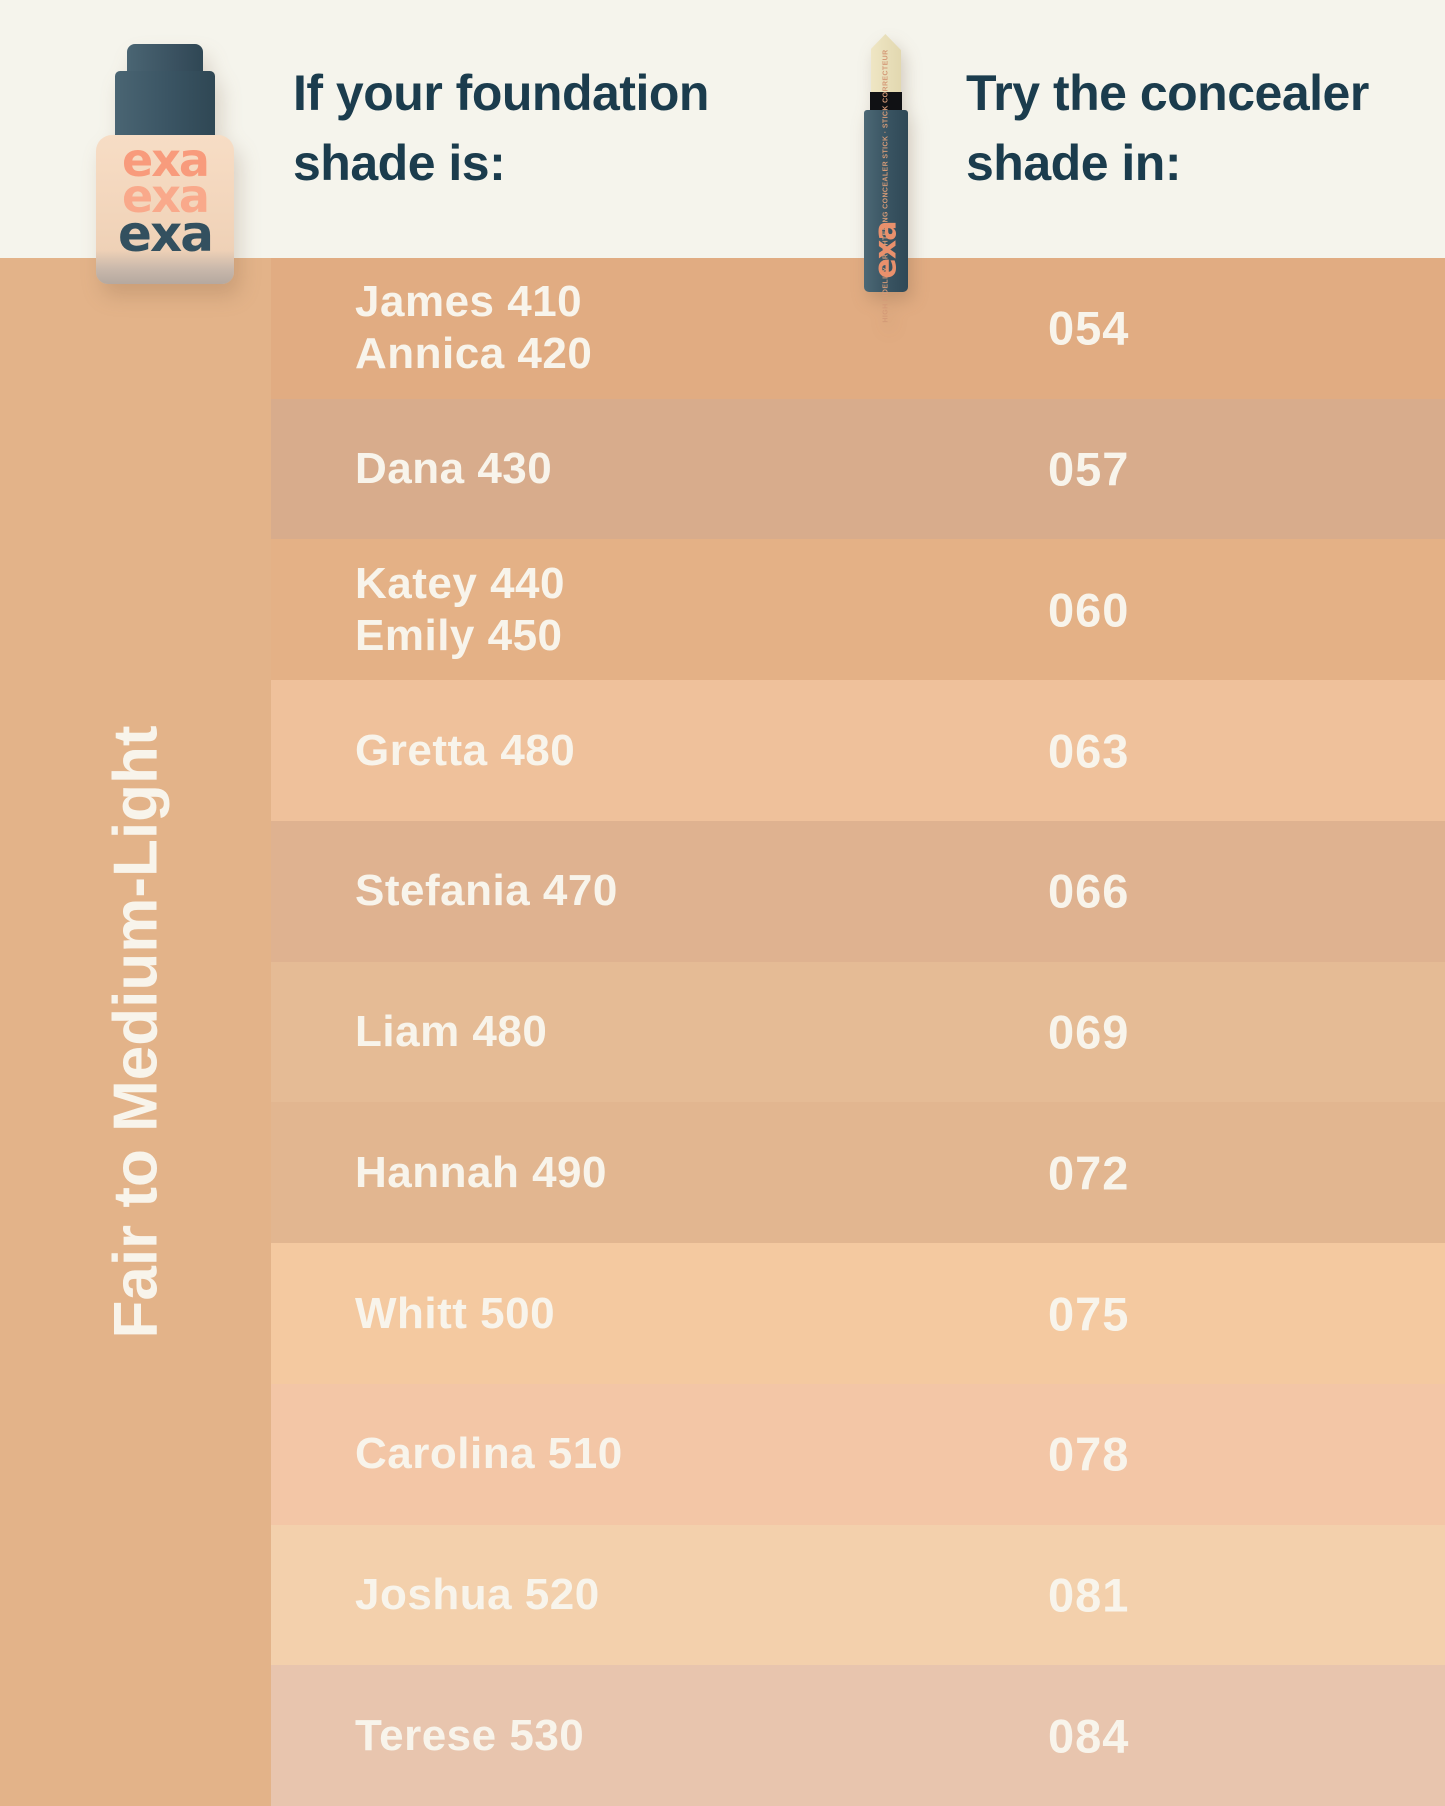 The height and width of the screenshot is (1806, 1445). Describe the element at coordinates (858, 1735) in the screenshot. I see `table-row: Terese 530 084` at that location.